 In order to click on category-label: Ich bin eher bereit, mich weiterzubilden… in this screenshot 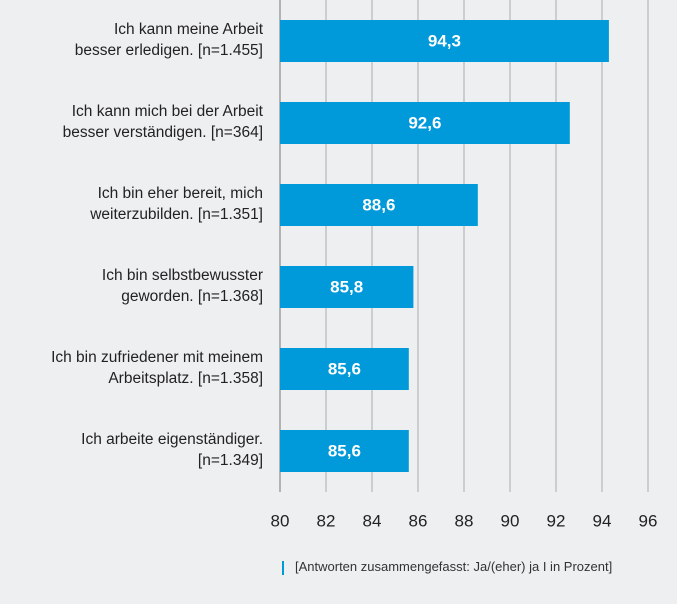, I will do `click(176, 204)`.